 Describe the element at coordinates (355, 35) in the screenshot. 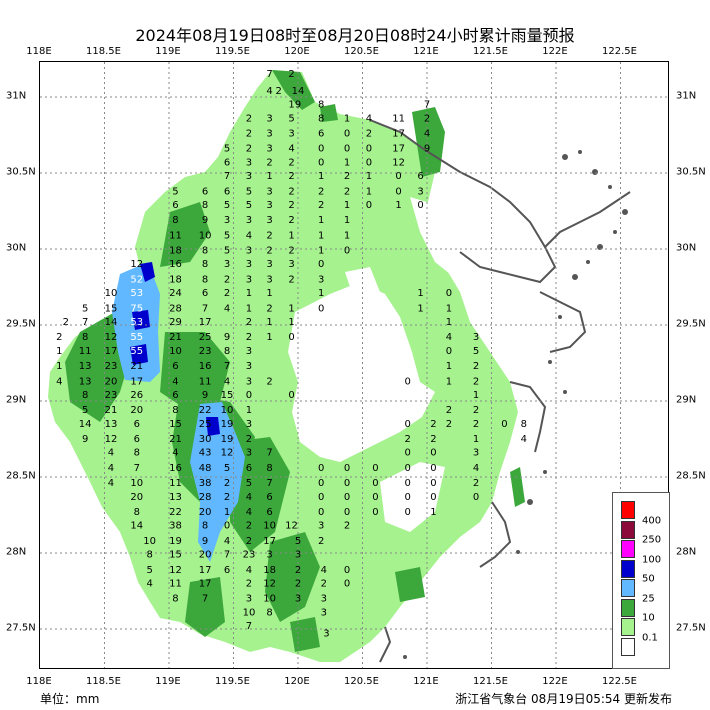

I see `map-title: 2024年08月19日08时至08月20日08时24小时累计雨量预报` at that location.